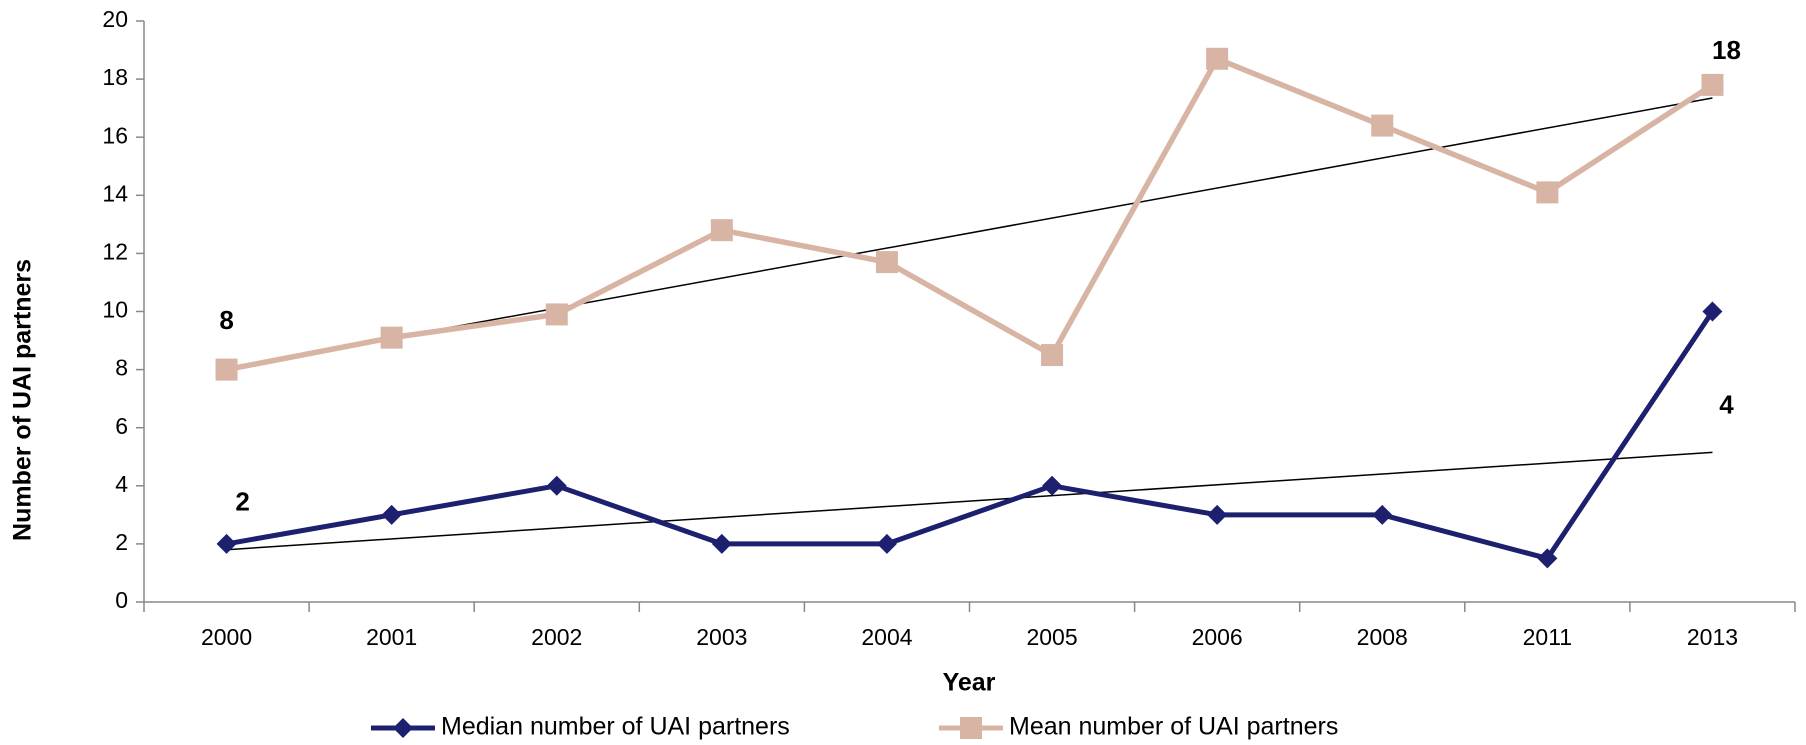 This screenshot has height=745, width=1806. I want to click on y-tick-label: 20, so click(115, 19).